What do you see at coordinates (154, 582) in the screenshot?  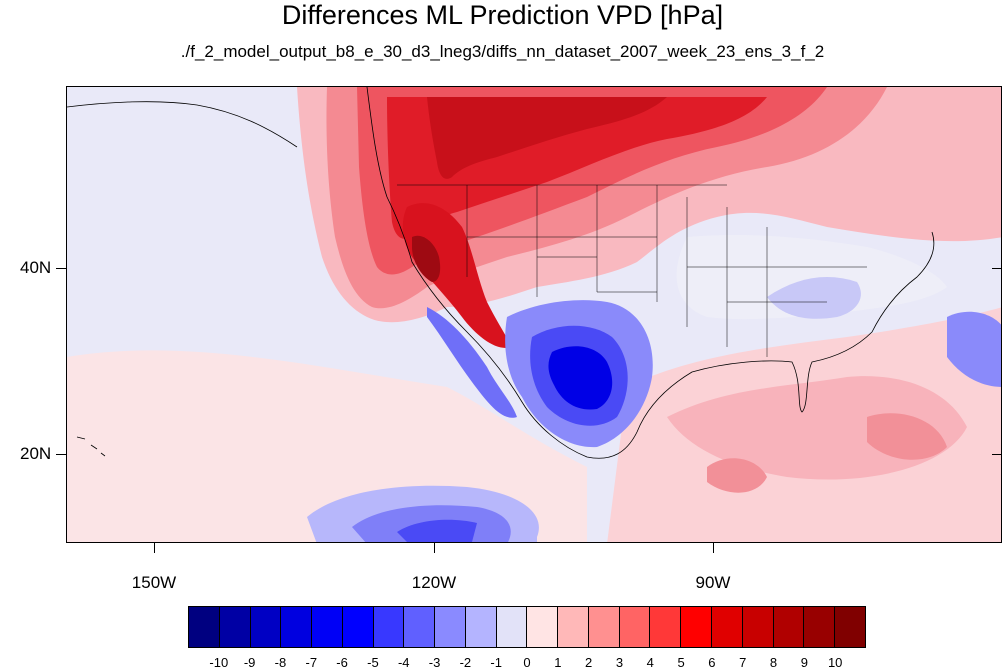 I see `lon-label-150w: 150W` at bounding box center [154, 582].